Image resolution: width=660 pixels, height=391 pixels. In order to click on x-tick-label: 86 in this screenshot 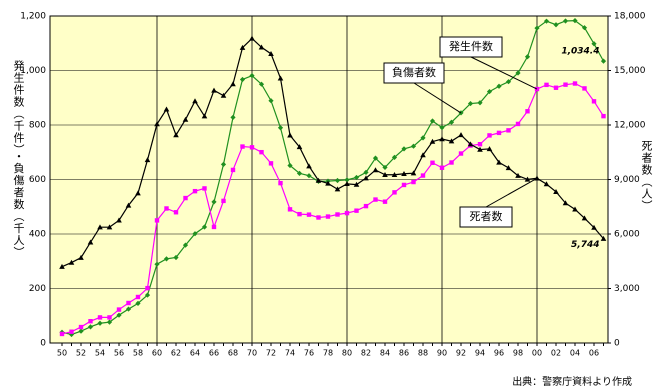, I will do `click(404, 353)`.